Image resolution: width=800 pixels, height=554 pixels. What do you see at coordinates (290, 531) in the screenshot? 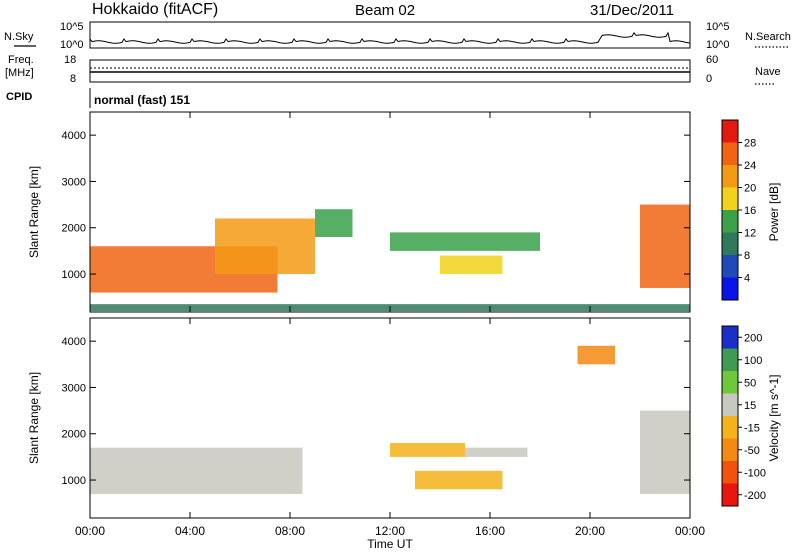
I see `time-tick-label-2: 08:00` at bounding box center [290, 531].